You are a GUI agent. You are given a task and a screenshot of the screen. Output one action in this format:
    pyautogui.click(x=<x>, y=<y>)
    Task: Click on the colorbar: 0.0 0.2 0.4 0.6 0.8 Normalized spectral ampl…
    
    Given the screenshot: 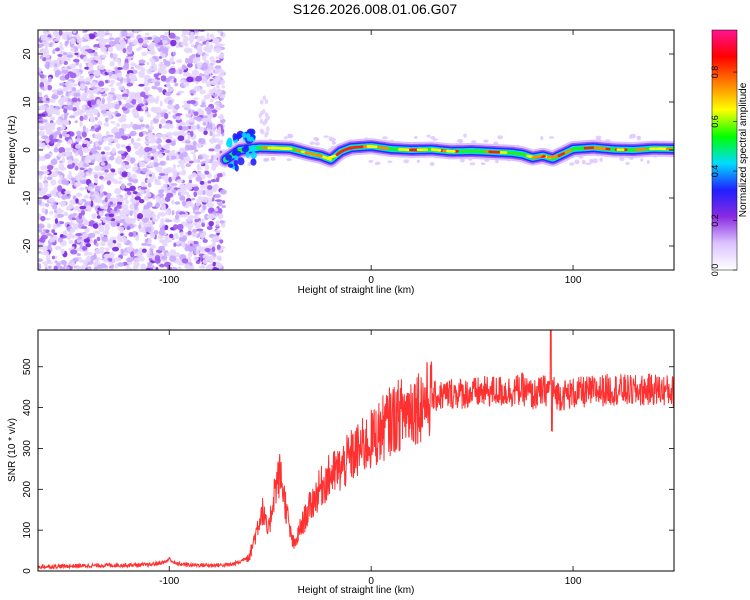 What is the action you would take?
    pyautogui.click(x=729, y=152)
    